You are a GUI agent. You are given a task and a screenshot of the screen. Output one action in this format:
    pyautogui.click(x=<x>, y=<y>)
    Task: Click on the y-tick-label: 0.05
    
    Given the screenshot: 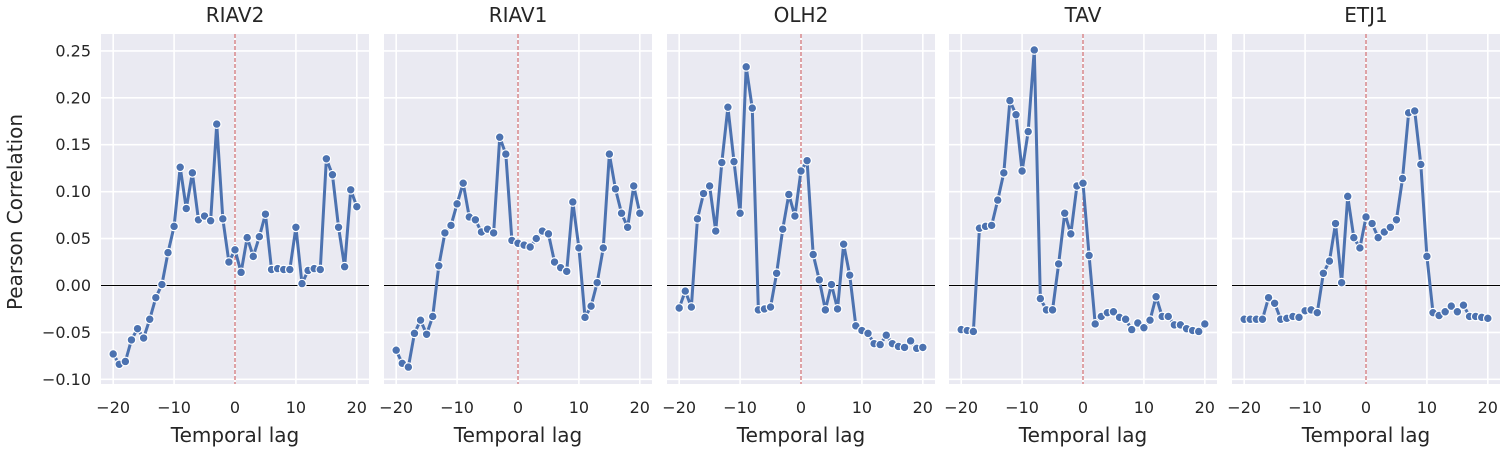 What is the action you would take?
    pyautogui.click(x=73, y=238)
    